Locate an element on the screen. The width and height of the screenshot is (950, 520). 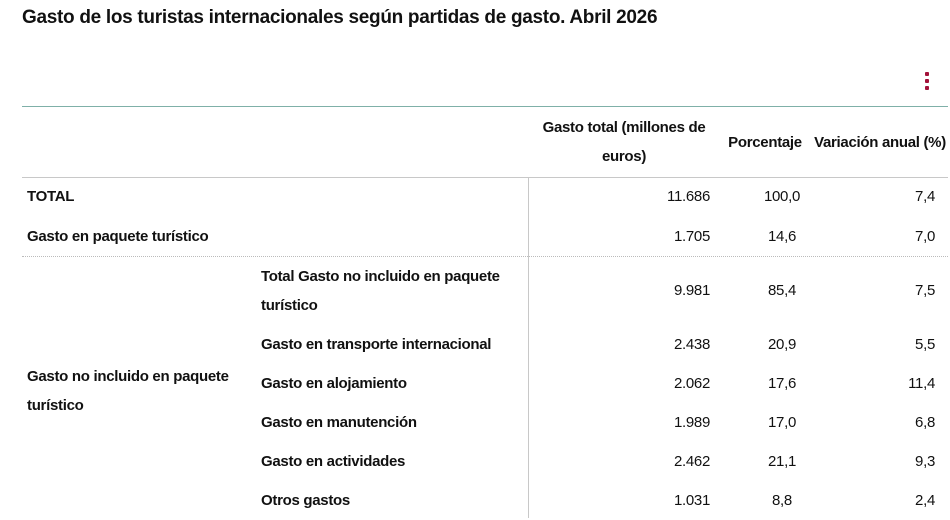
cell-value: 20,9 is located at coordinates (782, 344).